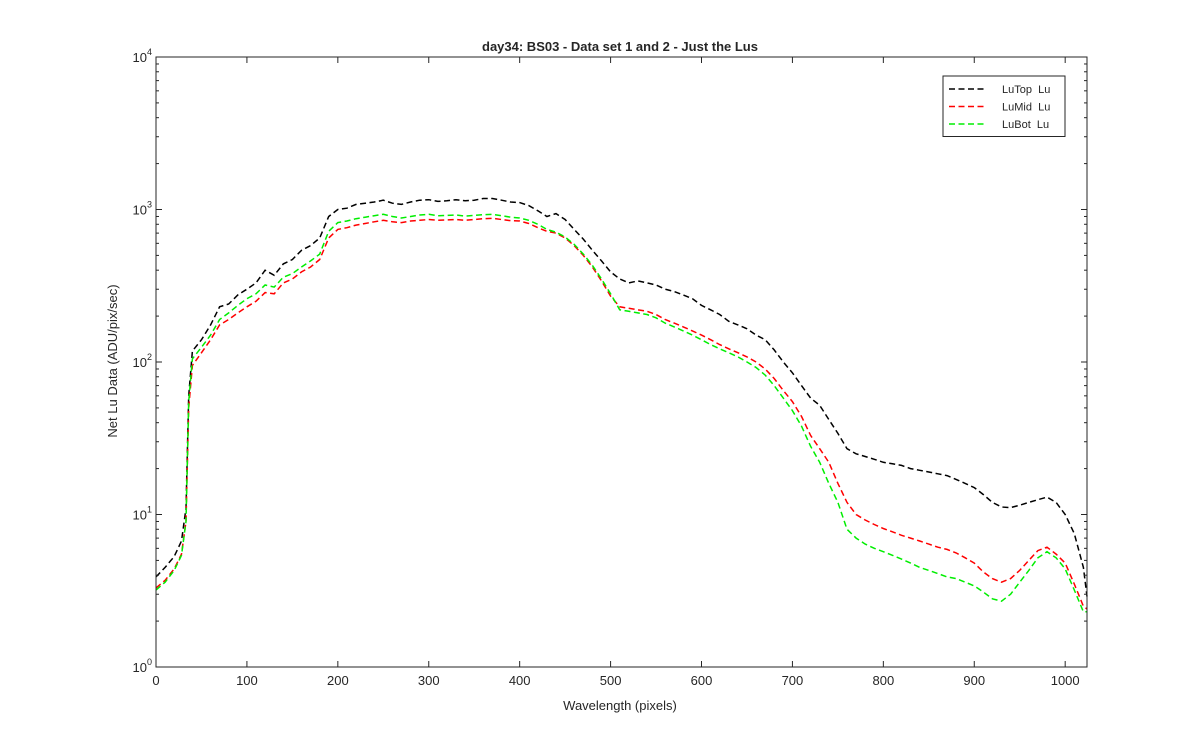  I want to click on x-axis-label: Wavelength (pixels), so click(620, 705).